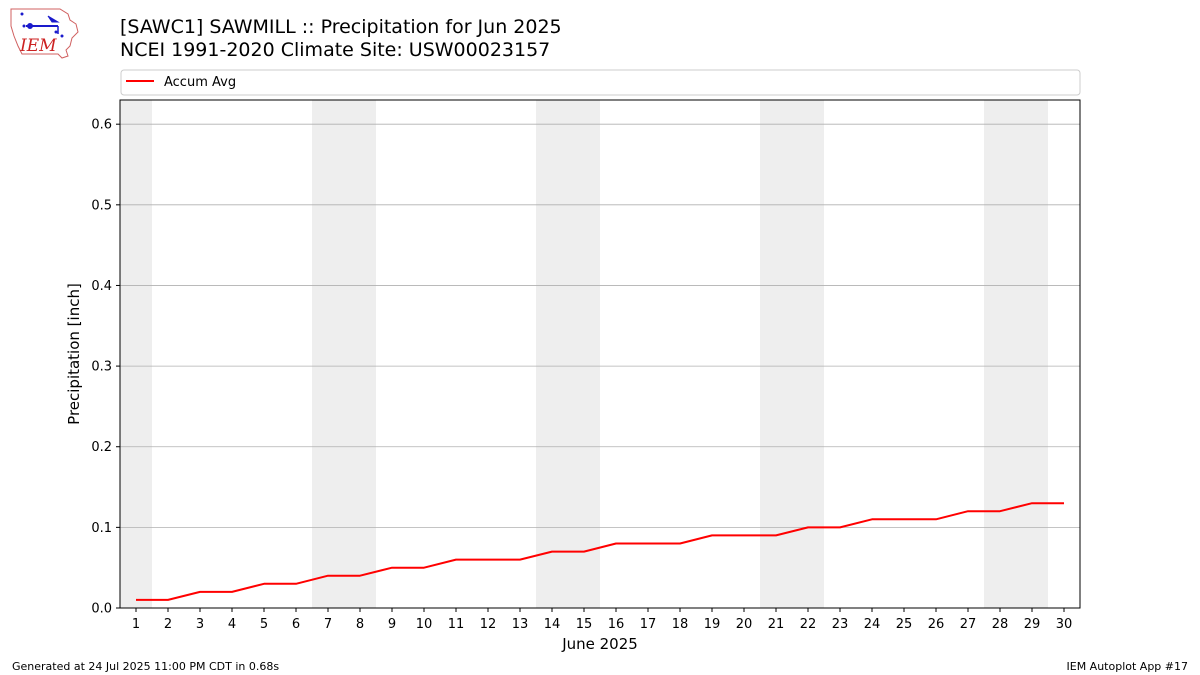 This screenshot has height=675, width=1200. What do you see at coordinates (599, 644) in the screenshot?
I see `x-axis-label: June 2025` at bounding box center [599, 644].